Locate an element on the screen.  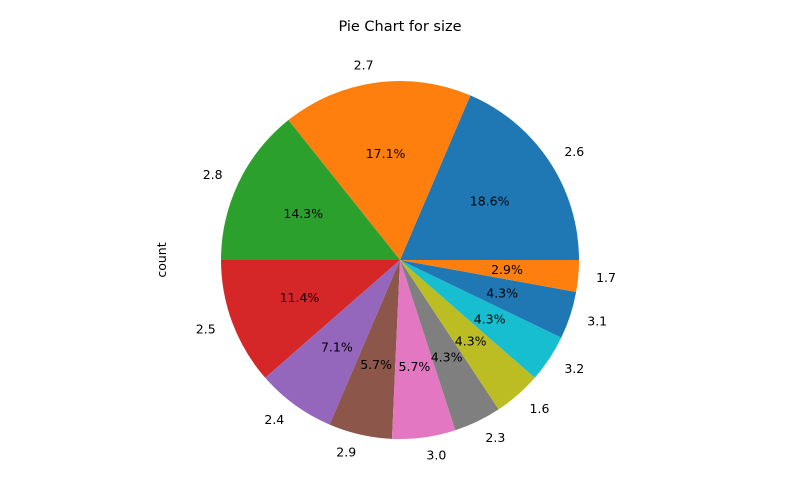
category-label: 2.4 is located at coordinates (274, 419).